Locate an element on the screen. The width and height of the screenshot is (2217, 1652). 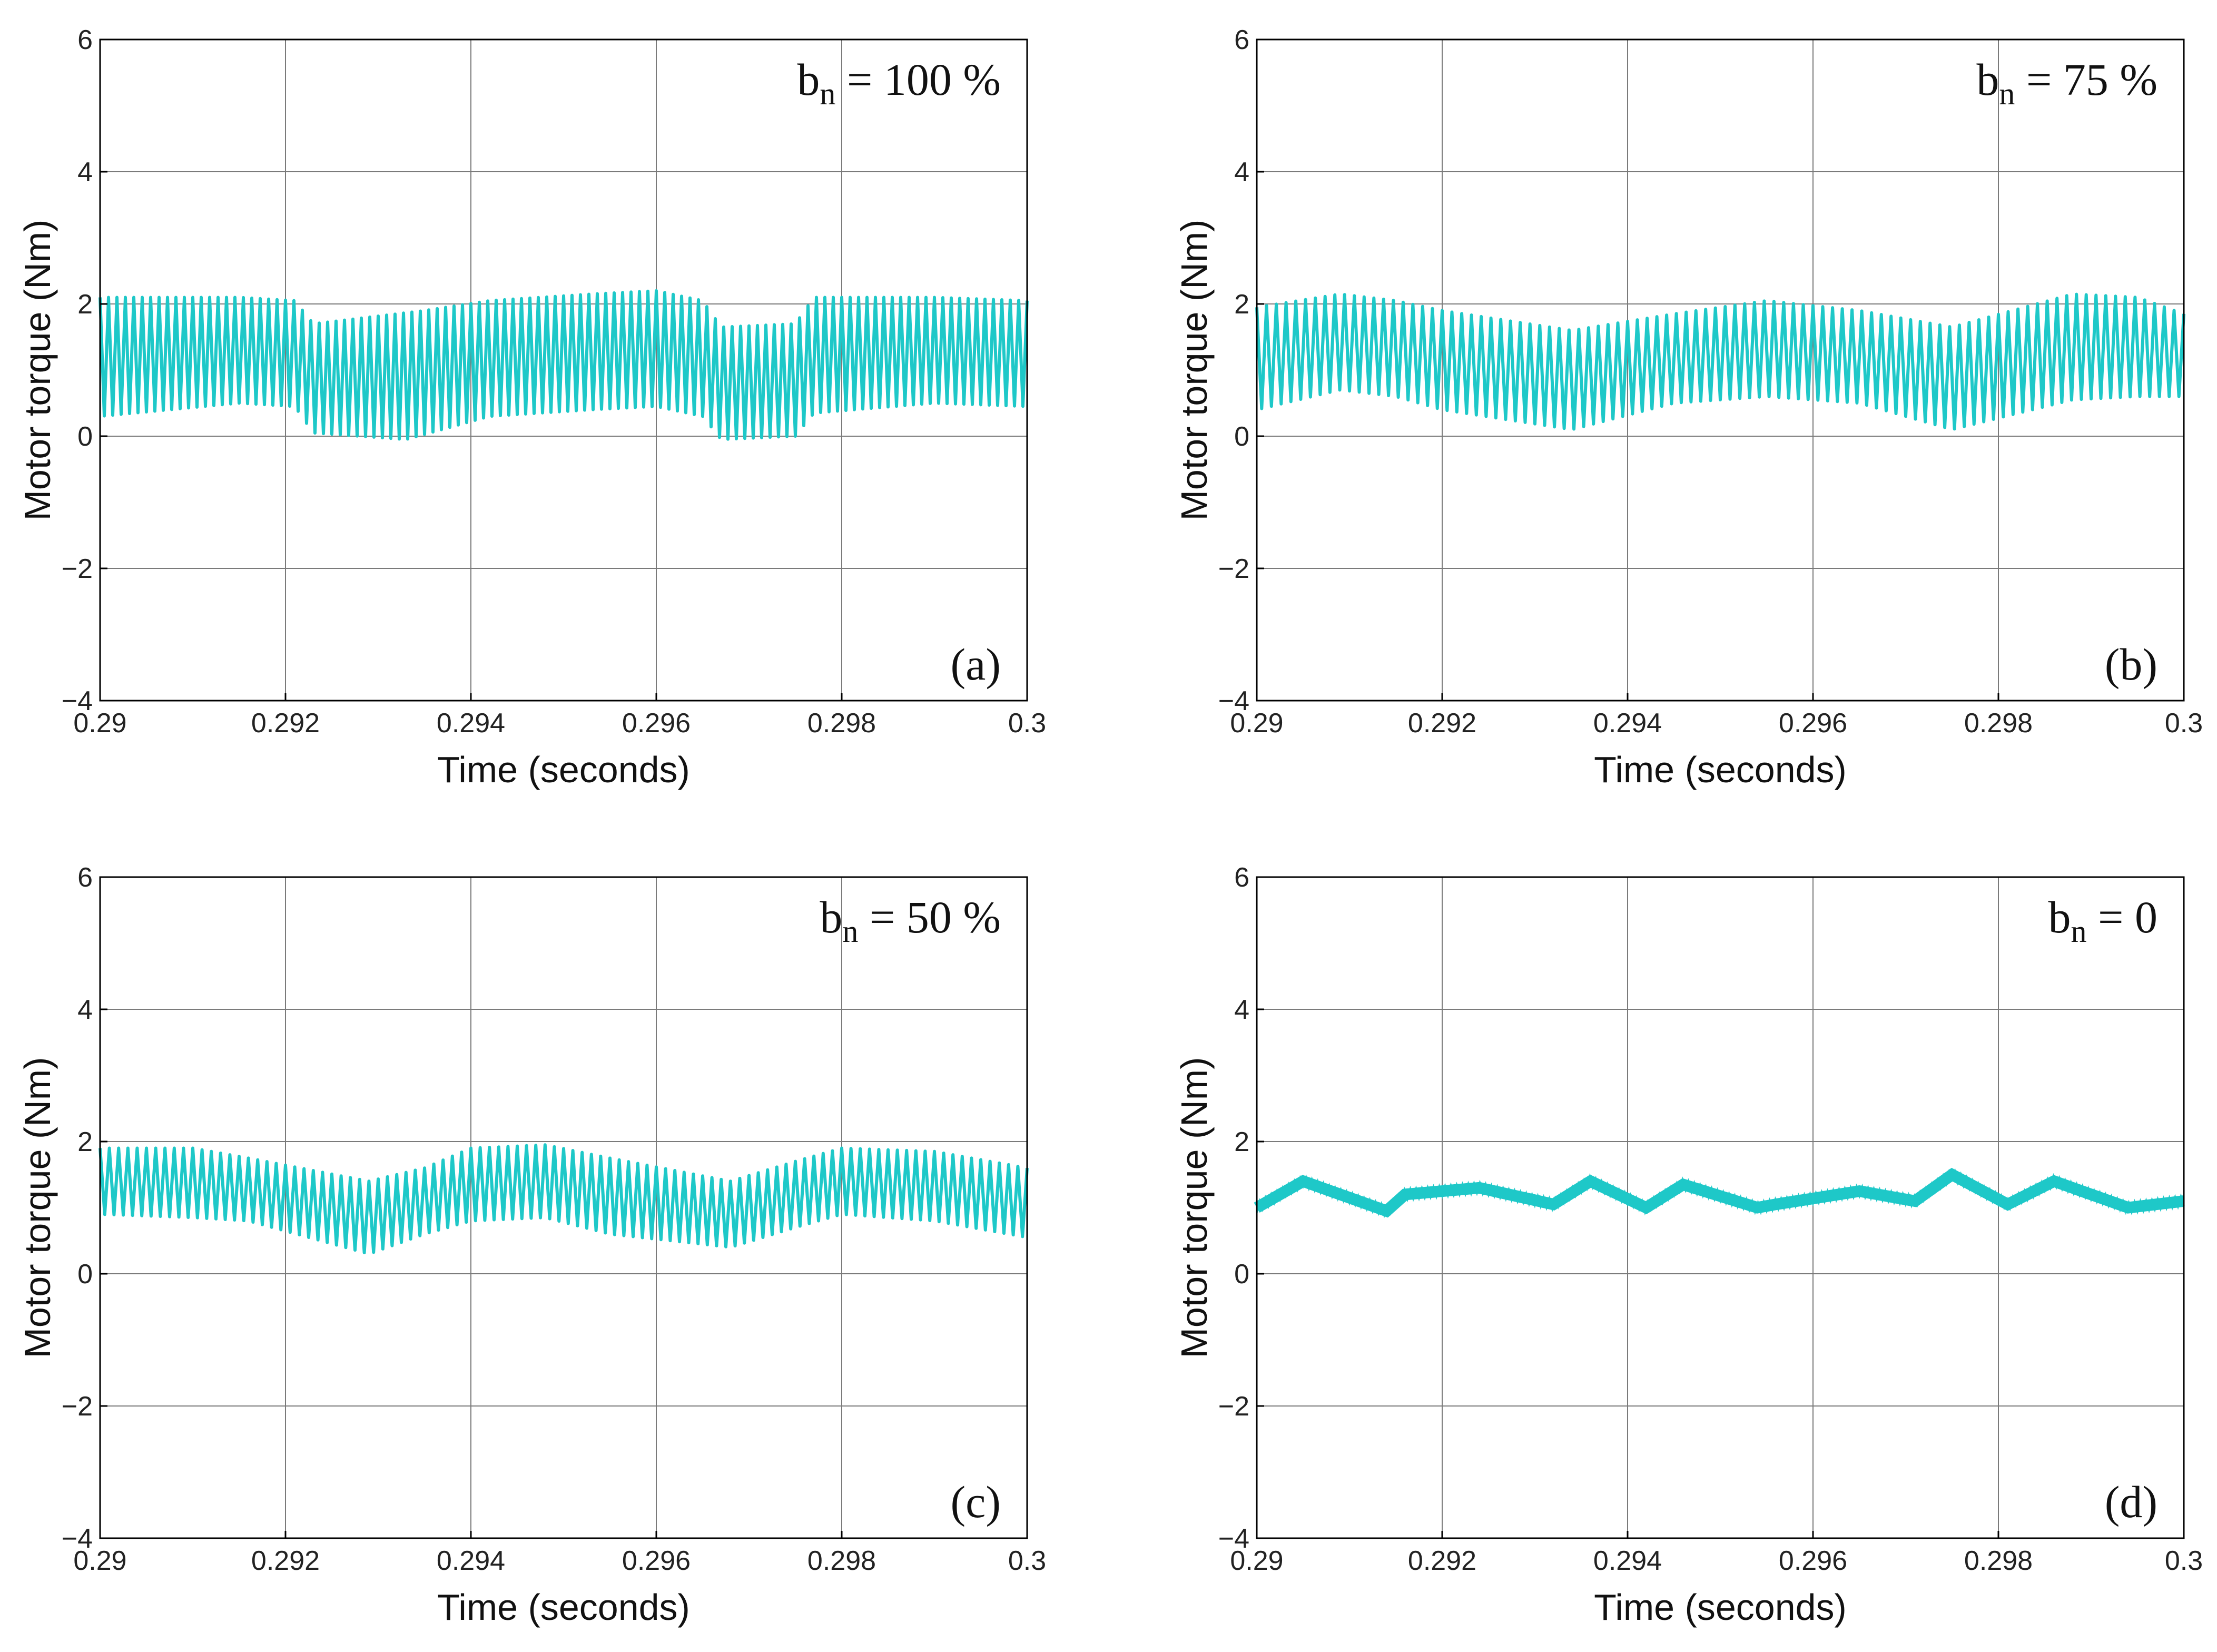
panel-label: (d) is located at coordinates (2131, 1502).